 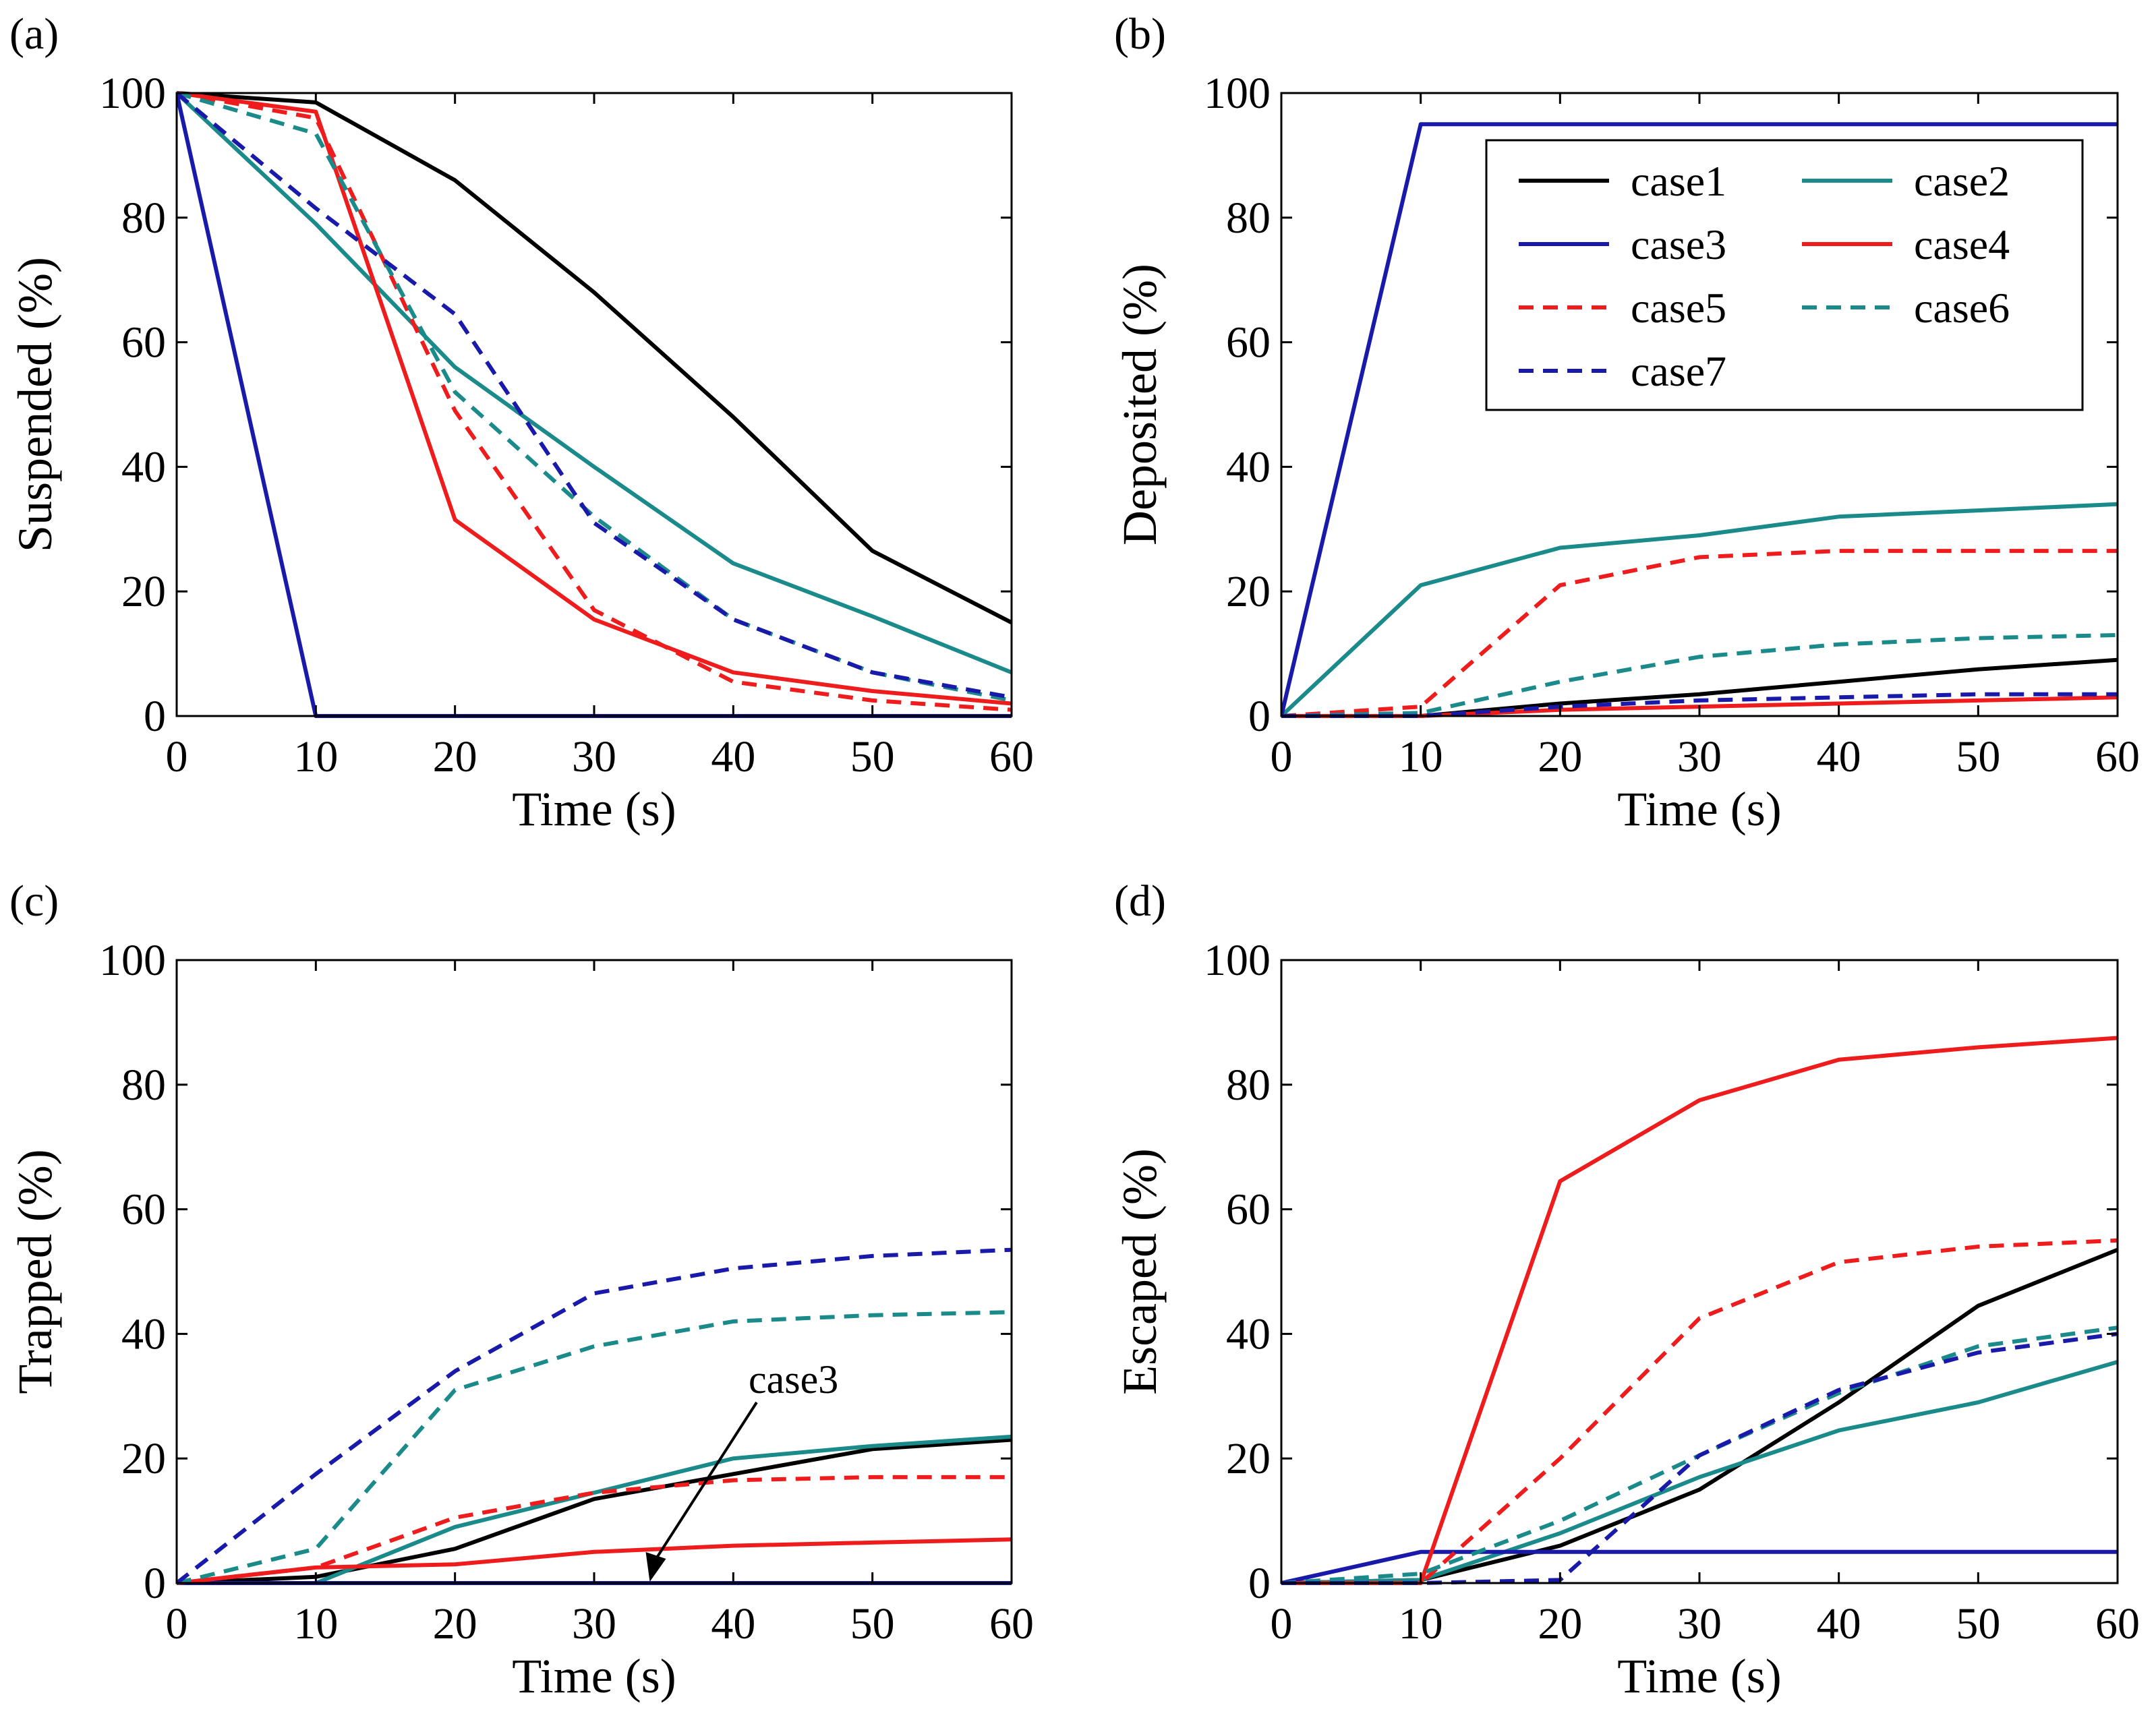 What do you see at coordinates (1140, 34) in the screenshot?
I see `panel-tag: (b)` at bounding box center [1140, 34].